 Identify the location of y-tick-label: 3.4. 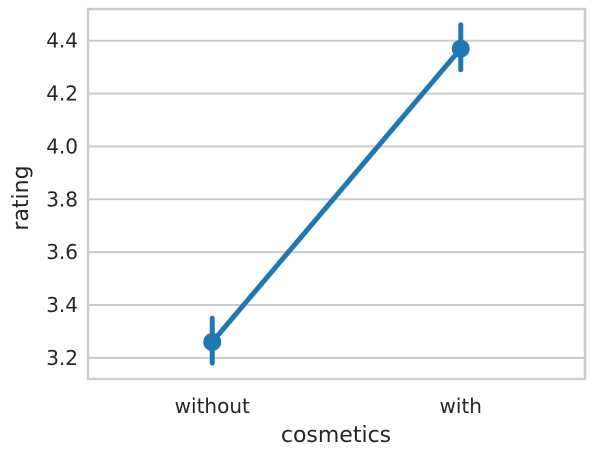
(62, 305).